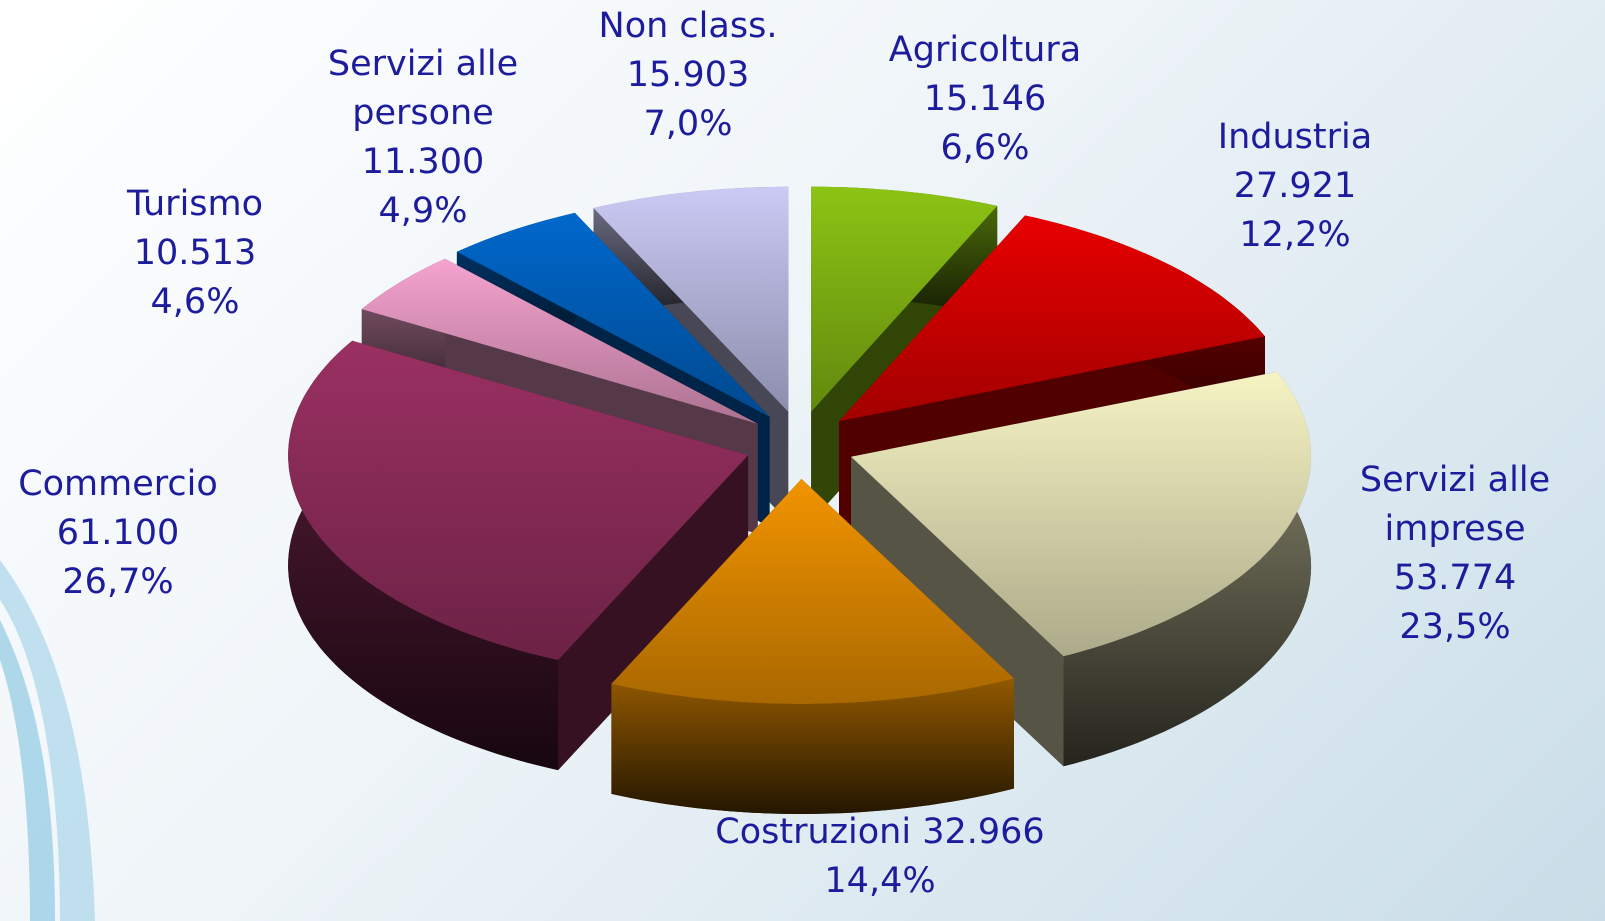 The width and height of the screenshot is (1605, 921). Describe the element at coordinates (1455, 627) in the screenshot. I see `percentage-label: 23,5%` at that location.